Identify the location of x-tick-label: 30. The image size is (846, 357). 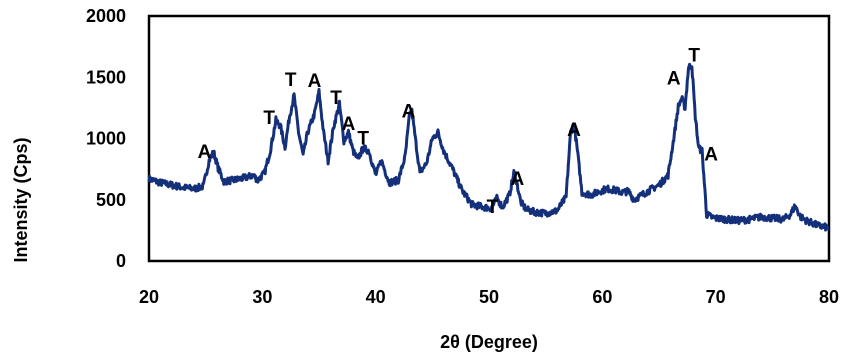
(262, 297).